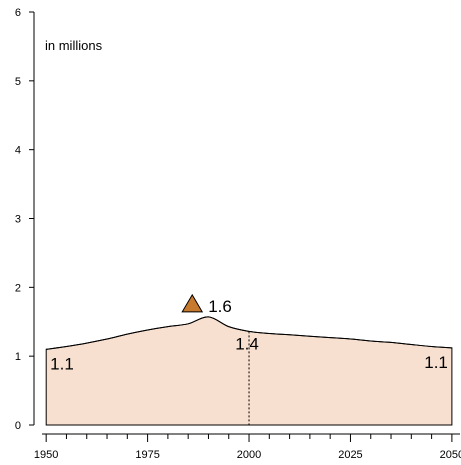 The height and width of the screenshot is (465, 461). What do you see at coordinates (247, 343) in the screenshot?
I see `reference-value-label: 1.4` at bounding box center [247, 343].